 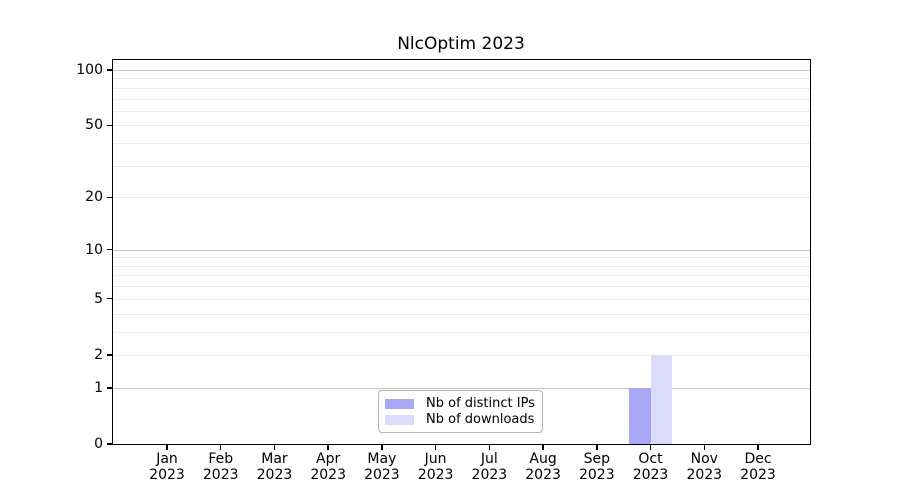 What do you see at coordinates (461, 44) in the screenshot?
I see `chart-title: NlcOptim 2023` at bounding box center [461, 44].